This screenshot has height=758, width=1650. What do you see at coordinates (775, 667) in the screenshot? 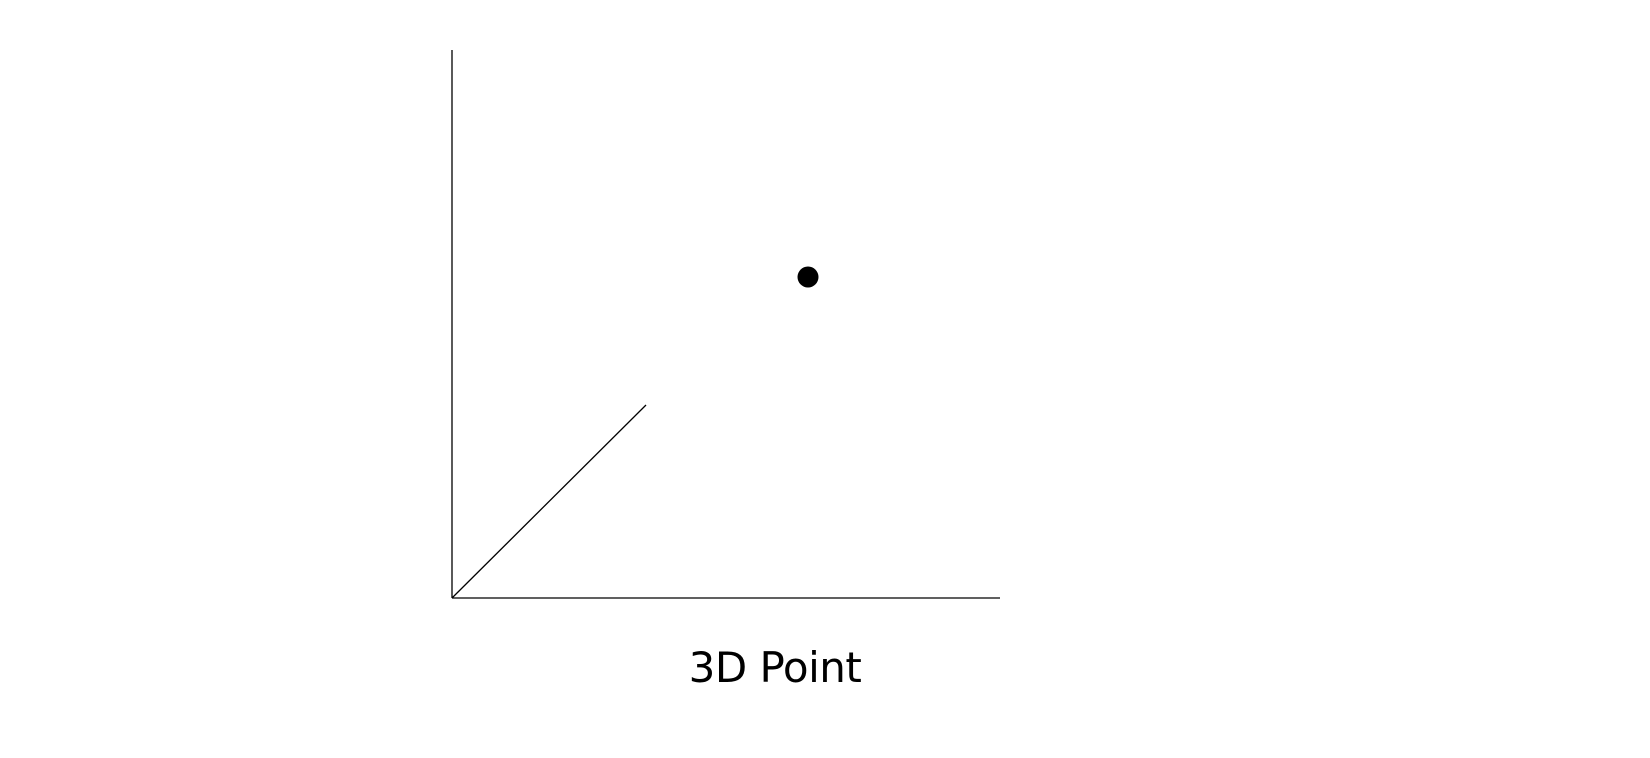
I see `diagram-caption: 3D Point` at bounding box center [775, 667].